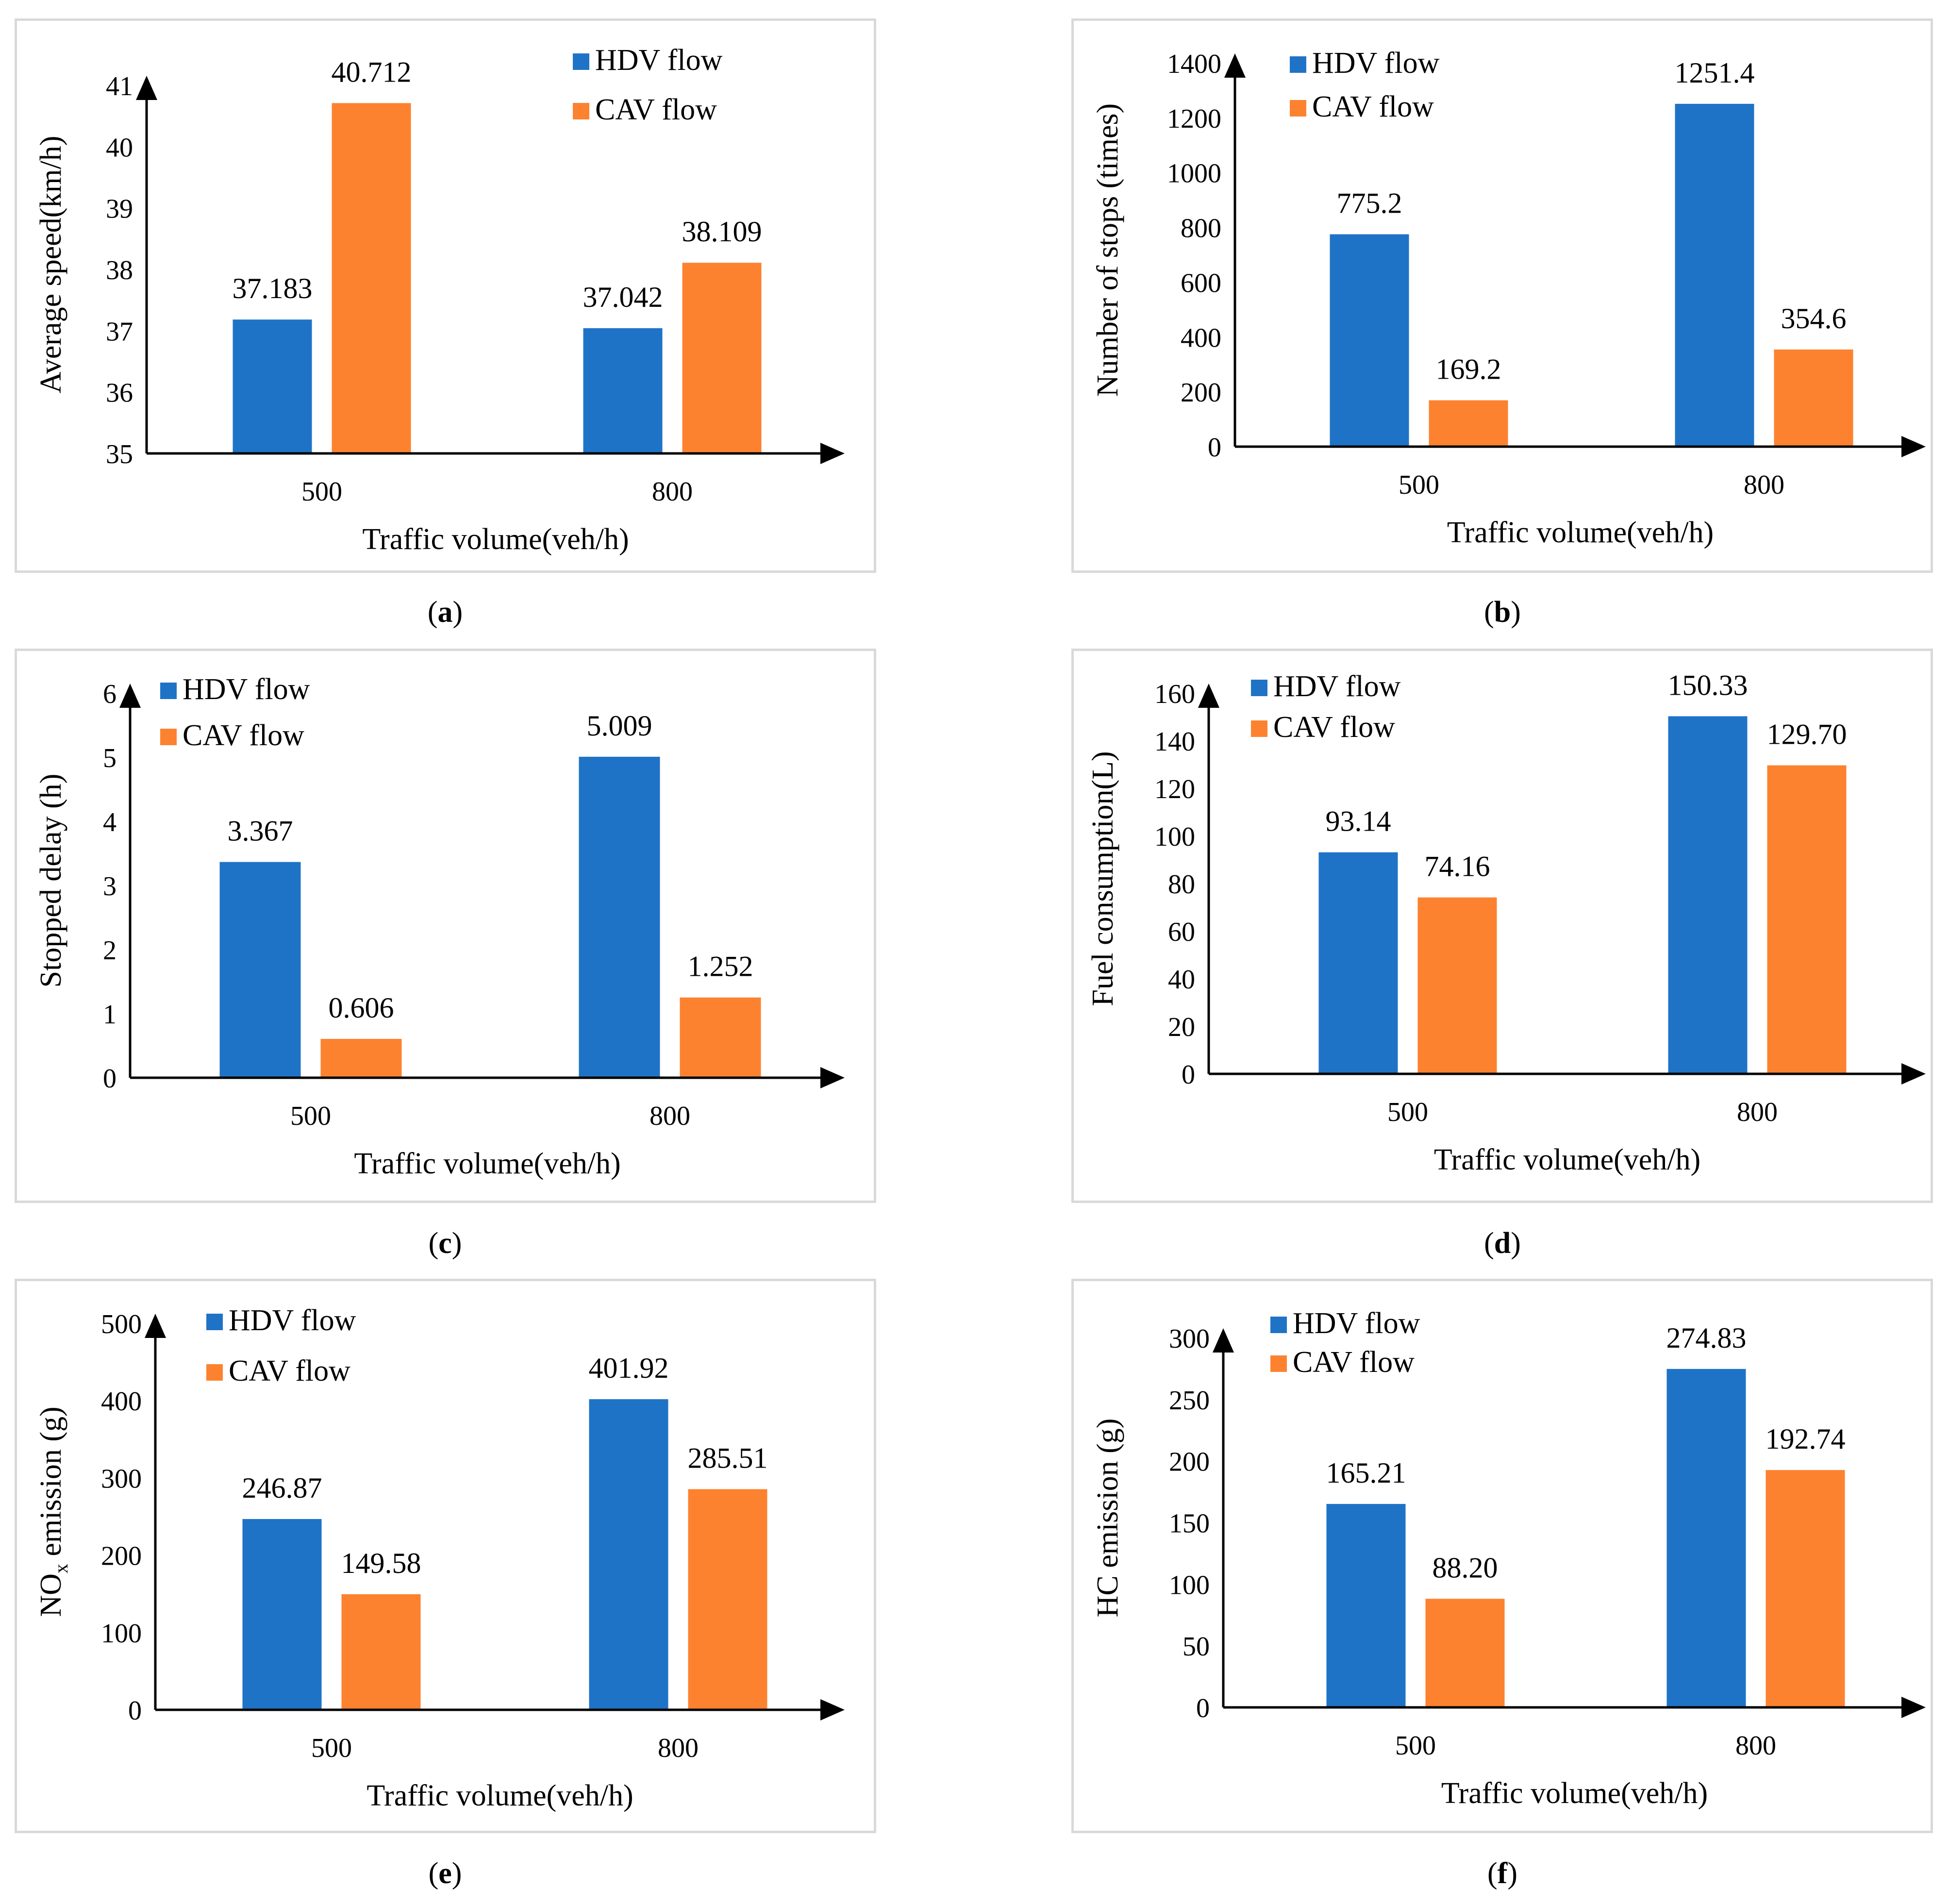 Image resolution: width=1949 pixels, height=1904 pixels. Describe the element at coordinates (1502, 1243) in the screenshot. I see `caption-d: (d)` at that location.